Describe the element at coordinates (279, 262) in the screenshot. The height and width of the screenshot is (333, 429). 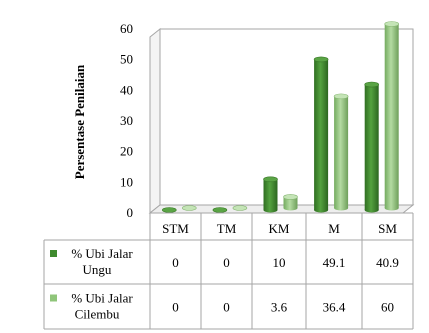
I see `data-value-cell: 10` at that location.